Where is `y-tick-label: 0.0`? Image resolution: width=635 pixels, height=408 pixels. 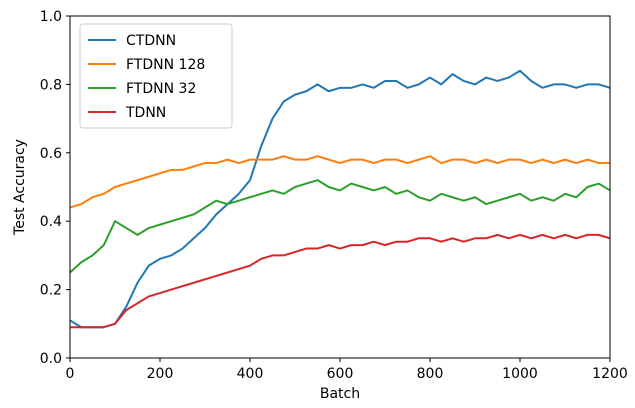
y-tick-label: 0.0 is located at coordinates (51, 359).